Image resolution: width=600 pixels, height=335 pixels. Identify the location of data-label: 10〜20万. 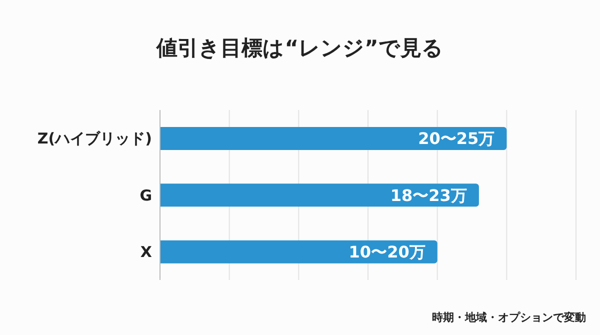
(387, 252).